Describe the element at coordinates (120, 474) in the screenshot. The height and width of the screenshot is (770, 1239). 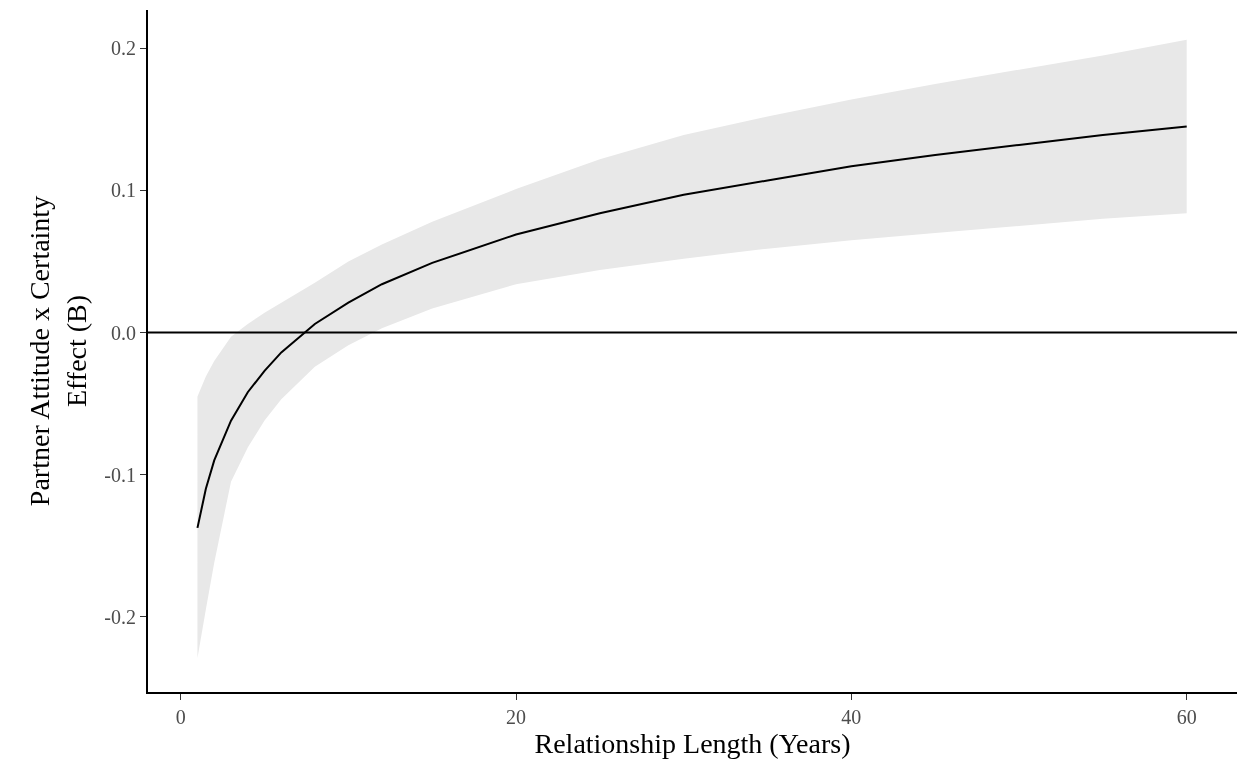
I see `y-tick-label: -0.1` at that location.